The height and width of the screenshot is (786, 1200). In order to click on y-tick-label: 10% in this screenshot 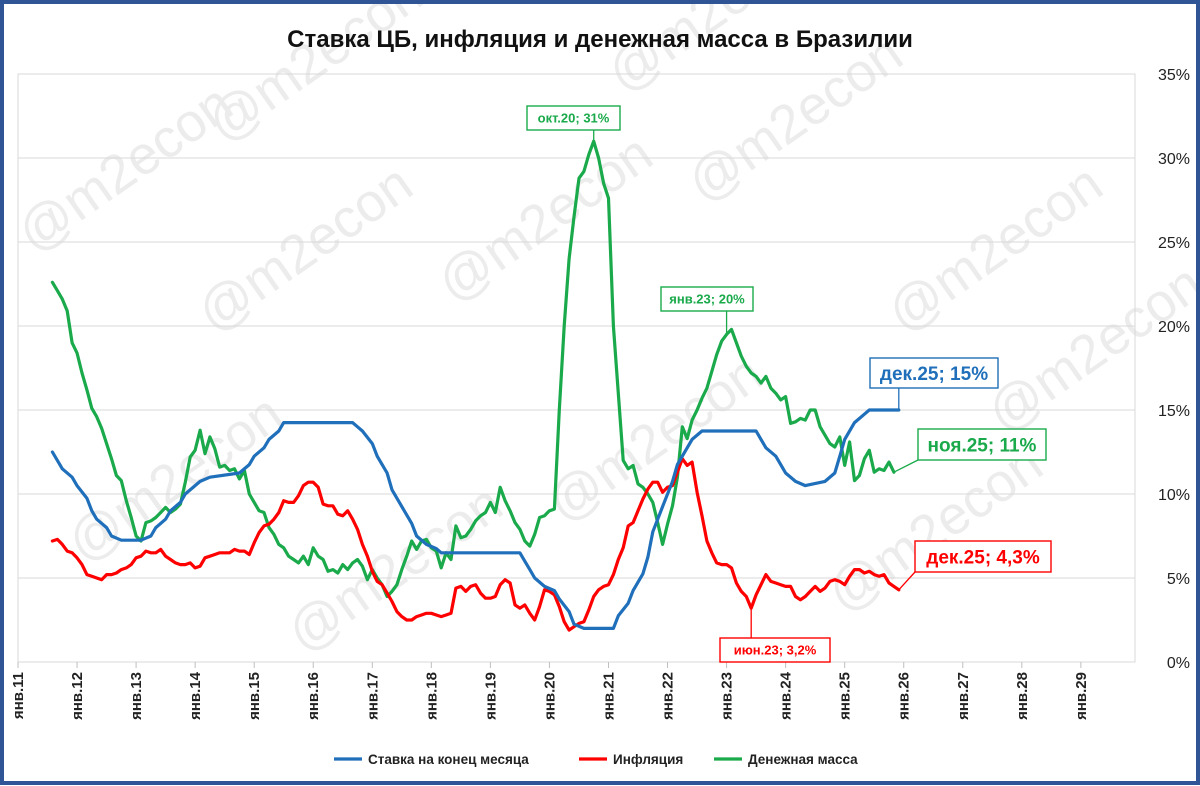, I will do `click(1174, 495)`.